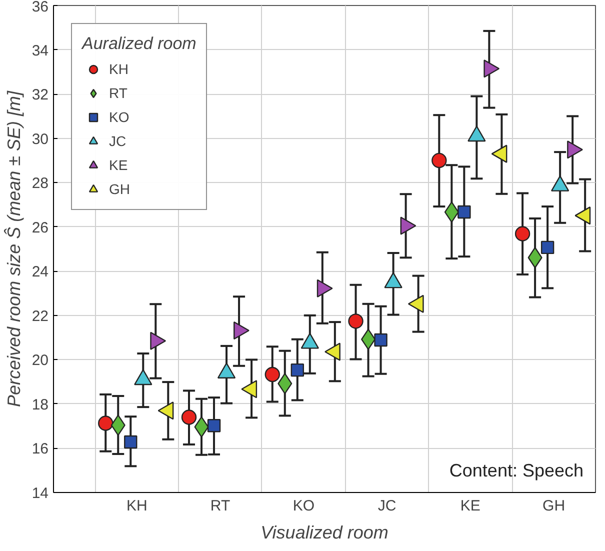  What do you see at coordinates (119, 69) in the screenshot?
I see `legend-label: KH` at bounding box center [119, 69].